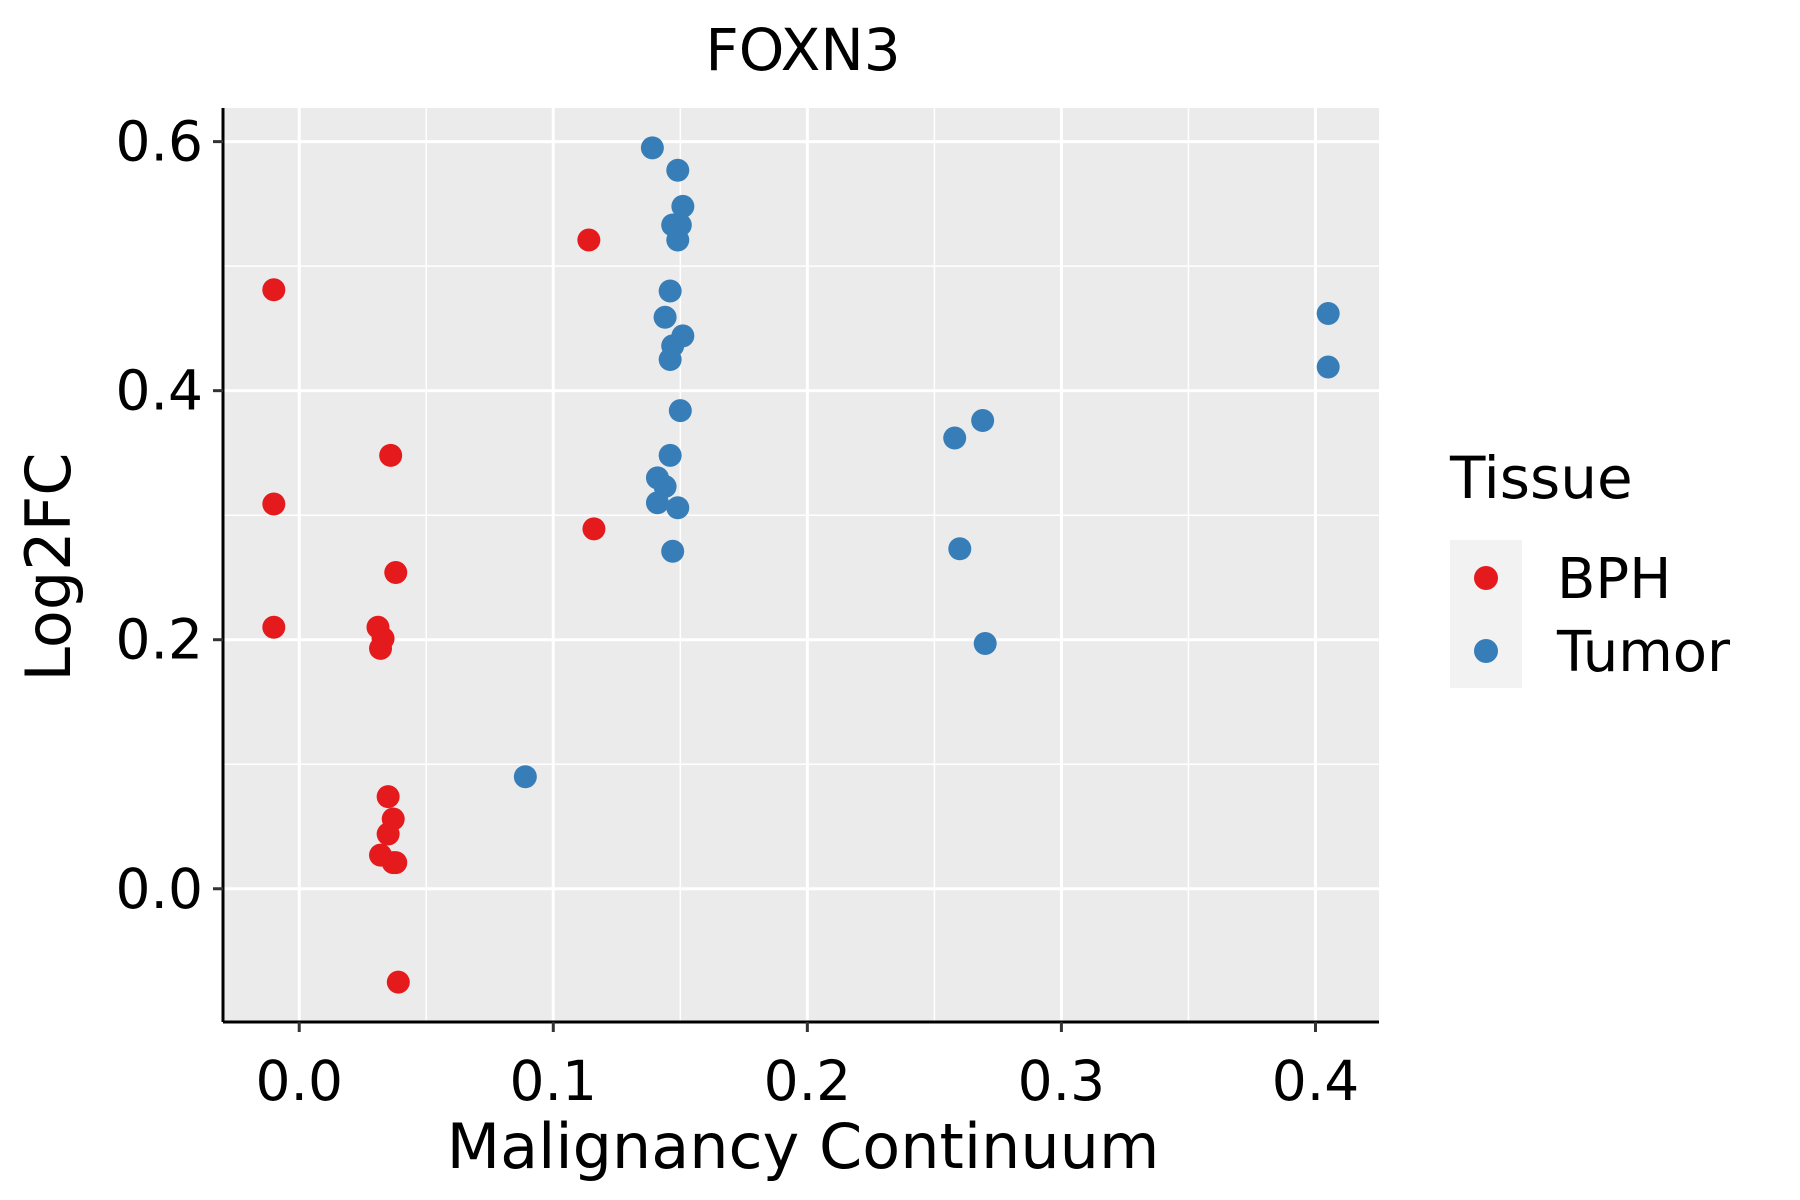 The image size is (1800, 1200). What do you see at coordinates (159, 391) in the screenshot?
I see `y-tick-label: 0.4` at bounding box center [159, 391].